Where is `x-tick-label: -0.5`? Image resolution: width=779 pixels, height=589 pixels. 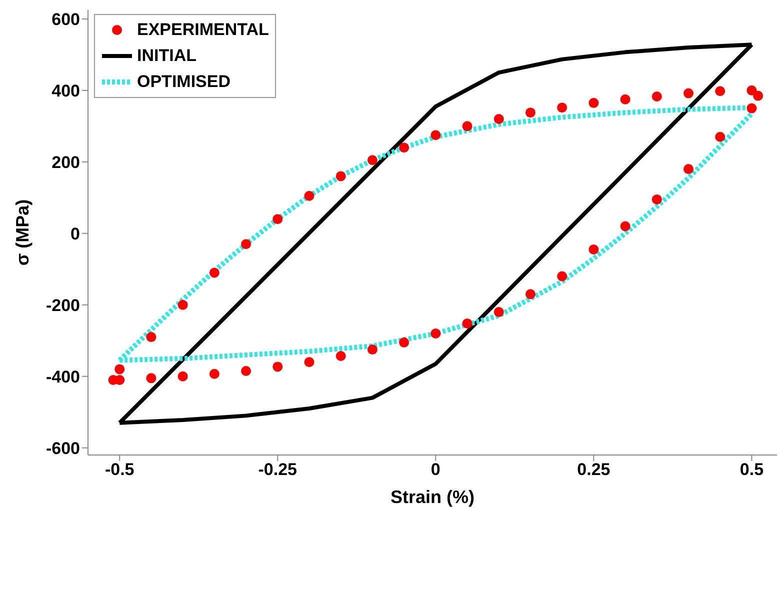
x-tick-label: -0.5 is located at coordinates (119, 470).